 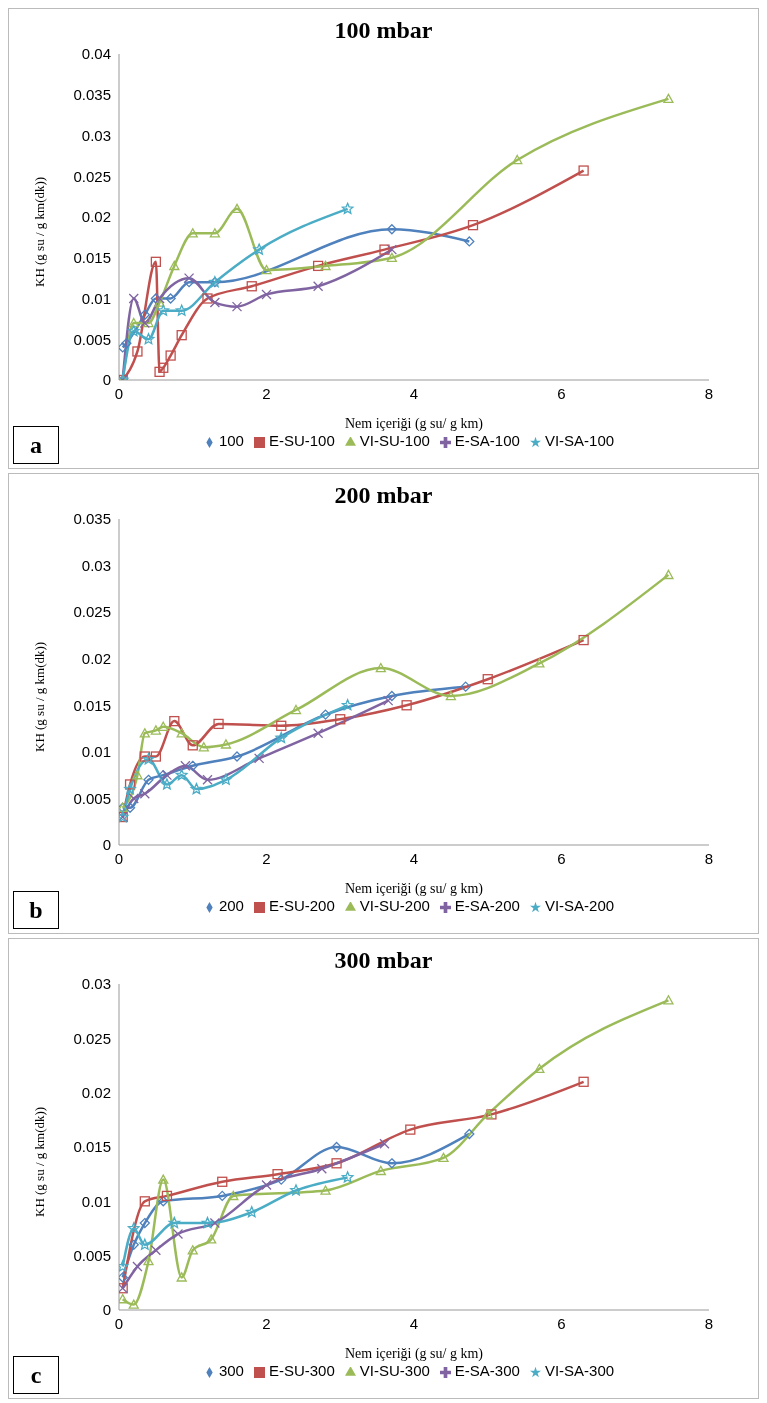 What do you see at coordinates (92, 258) in the screenshot?
I see `y-tick-label: 0.015` at bounding box center [92, 258].